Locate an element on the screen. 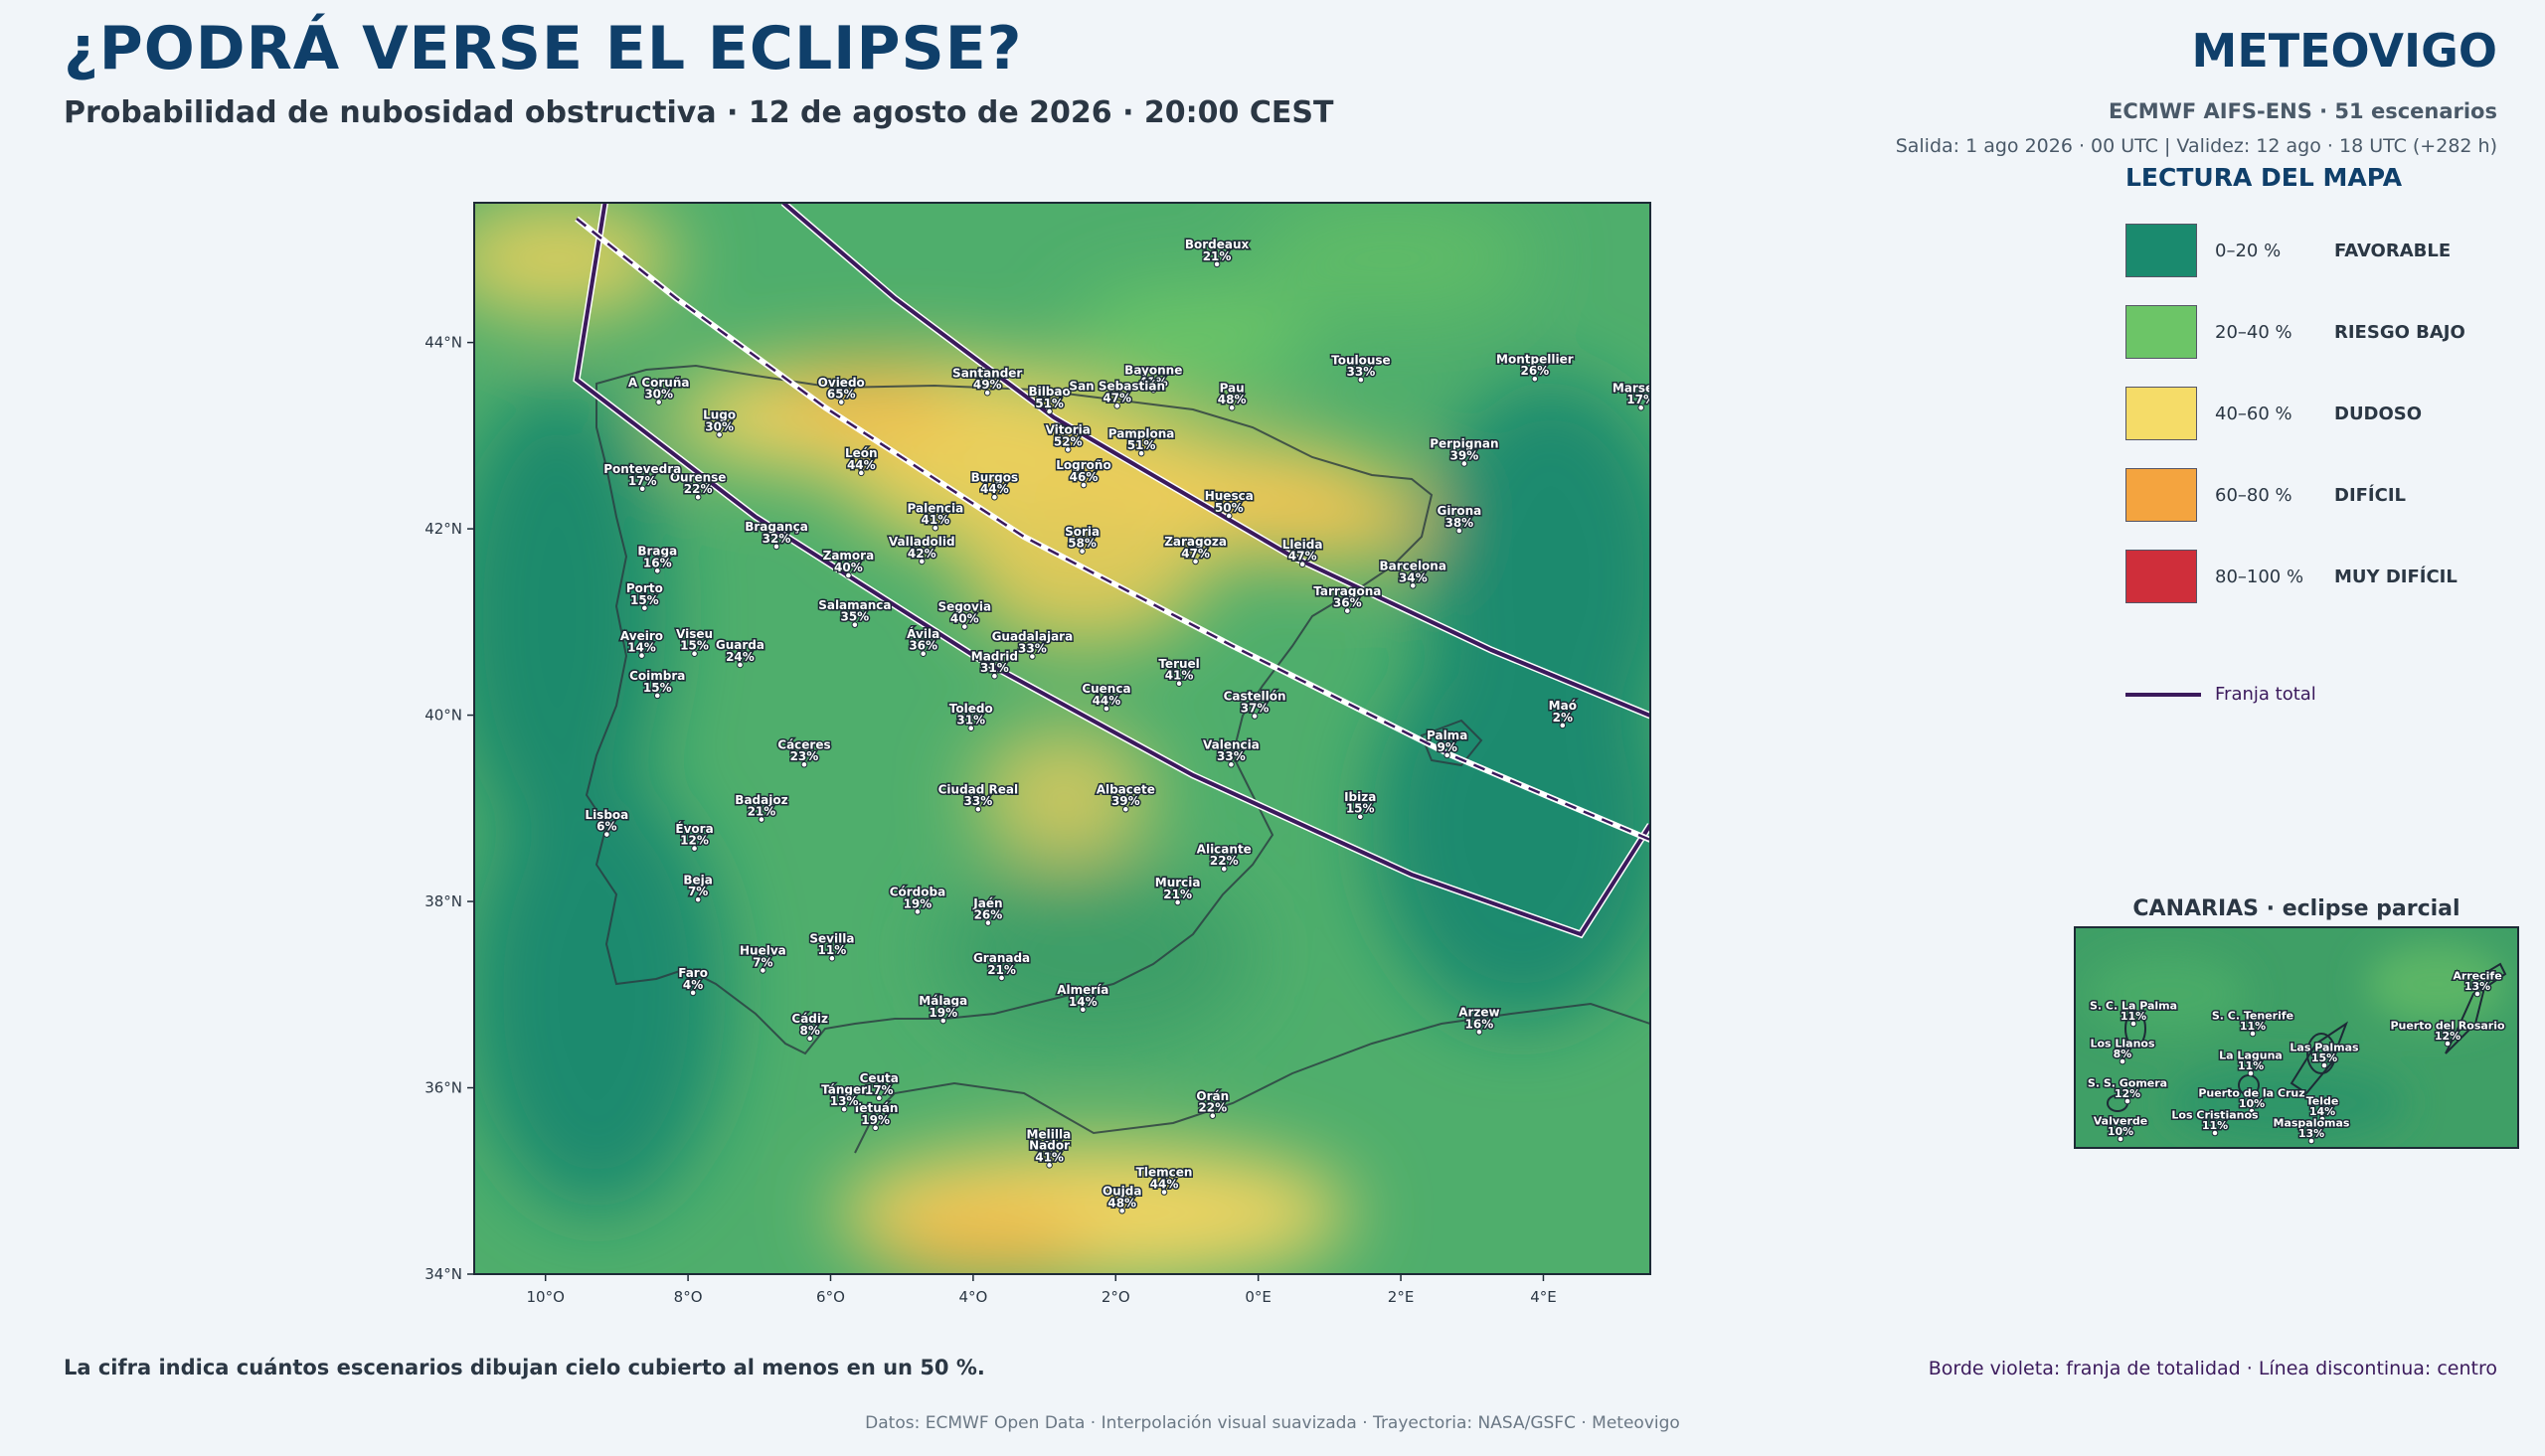  city-name: Soria is located at coordinates (1082, 532).